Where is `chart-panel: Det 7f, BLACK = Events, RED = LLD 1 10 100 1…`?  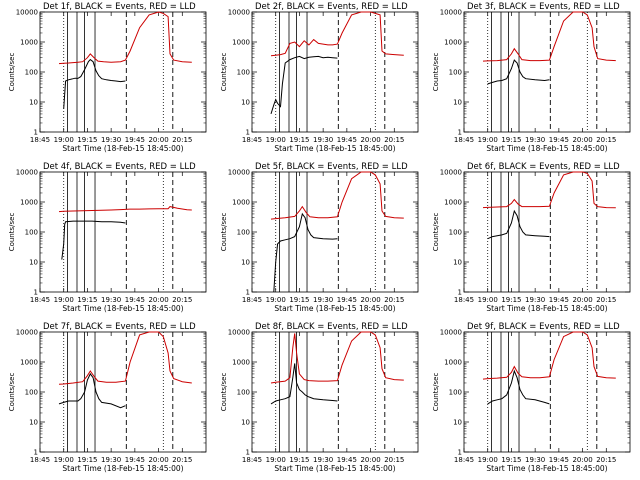
chart-panel: Det 7f, BLACK = Events, RED = LLD 1 10 100 1… is located at coordinates (107, 397).